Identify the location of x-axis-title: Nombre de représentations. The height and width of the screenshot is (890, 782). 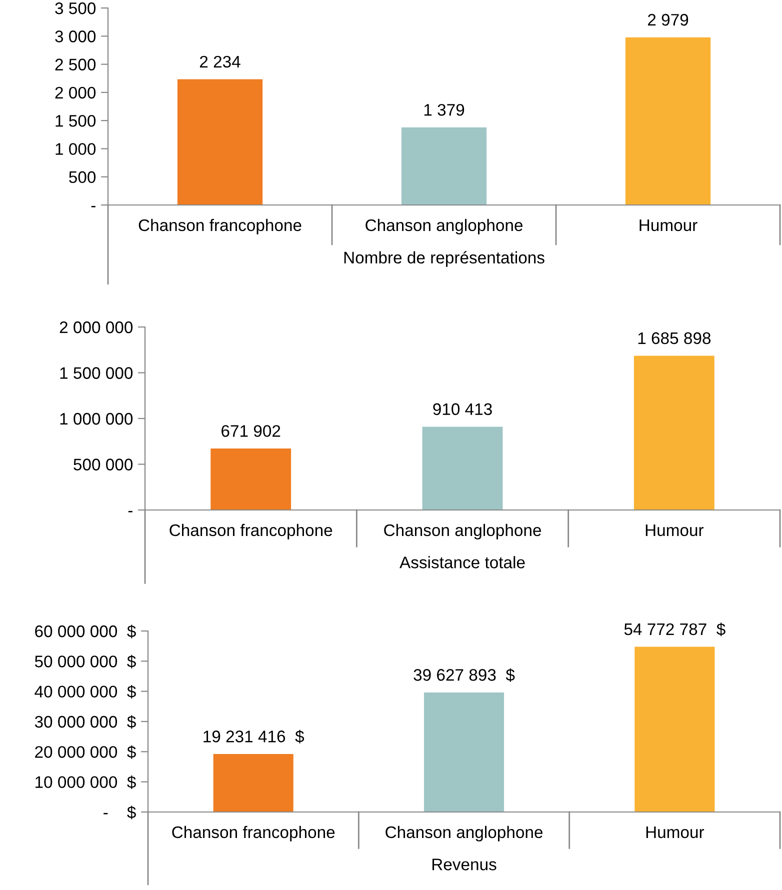
(444, 259).